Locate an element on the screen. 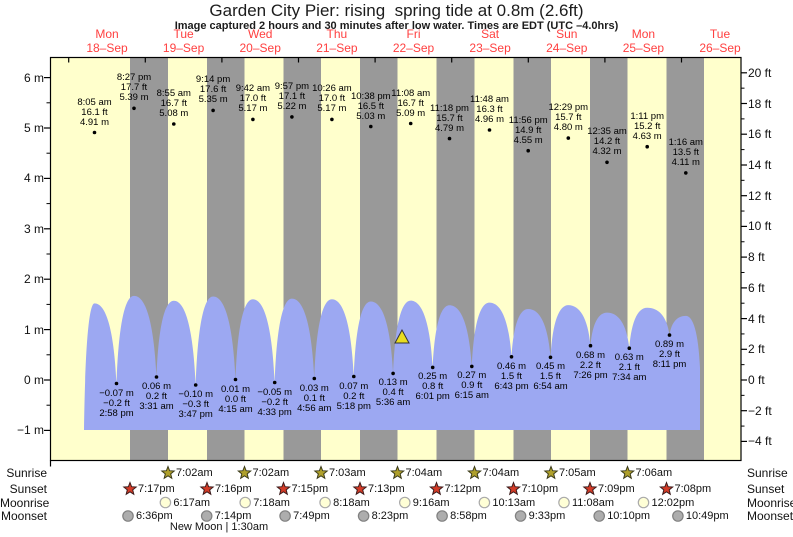  moonset-time: 10:49pm is located at coordinates (707, 516).